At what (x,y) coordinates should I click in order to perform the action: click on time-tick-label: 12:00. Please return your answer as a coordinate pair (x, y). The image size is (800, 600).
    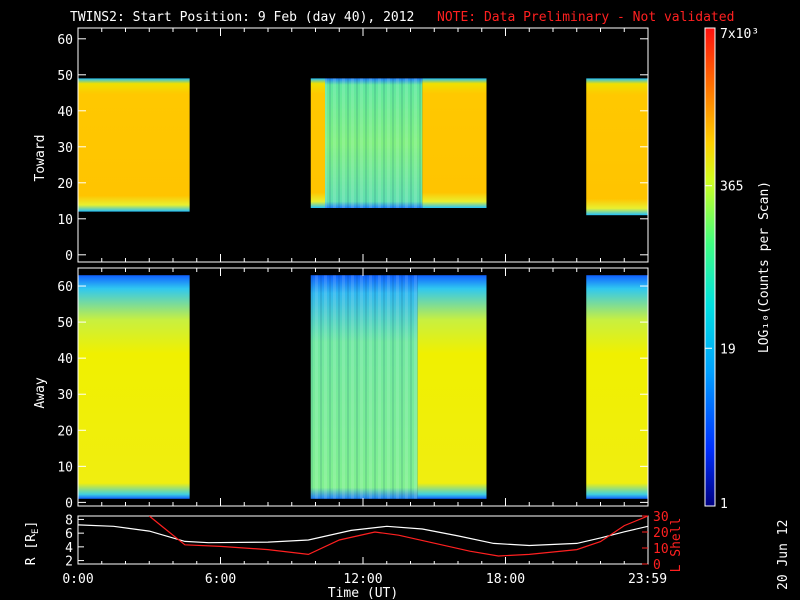
    Looking at the image, I should click on (362, 579).